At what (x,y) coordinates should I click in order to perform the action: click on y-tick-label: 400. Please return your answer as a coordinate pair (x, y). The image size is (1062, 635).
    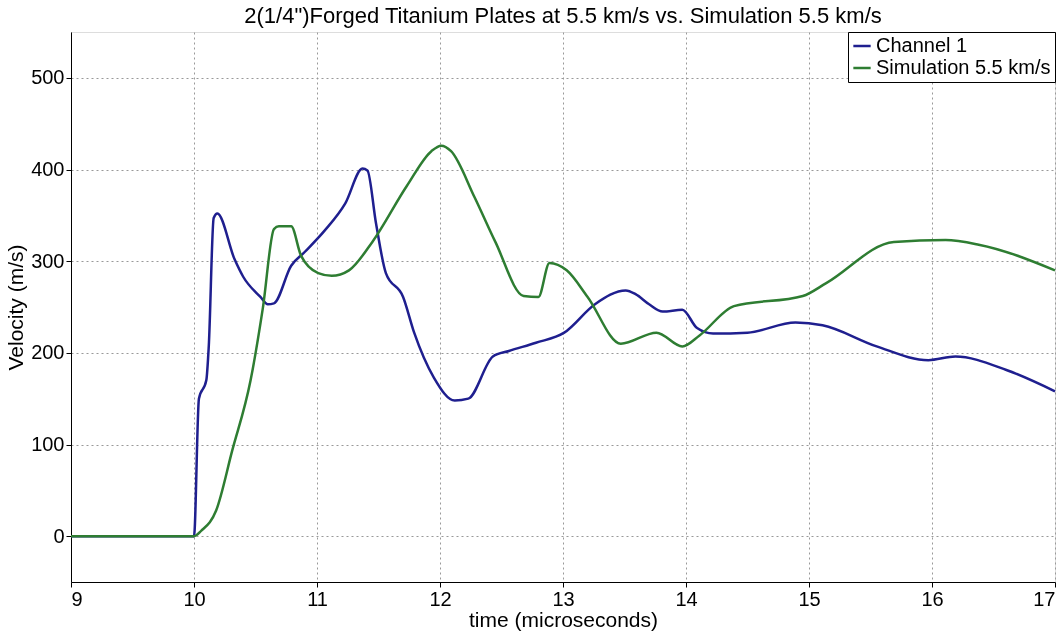
    Looking at the image, I should click on (48, 169).